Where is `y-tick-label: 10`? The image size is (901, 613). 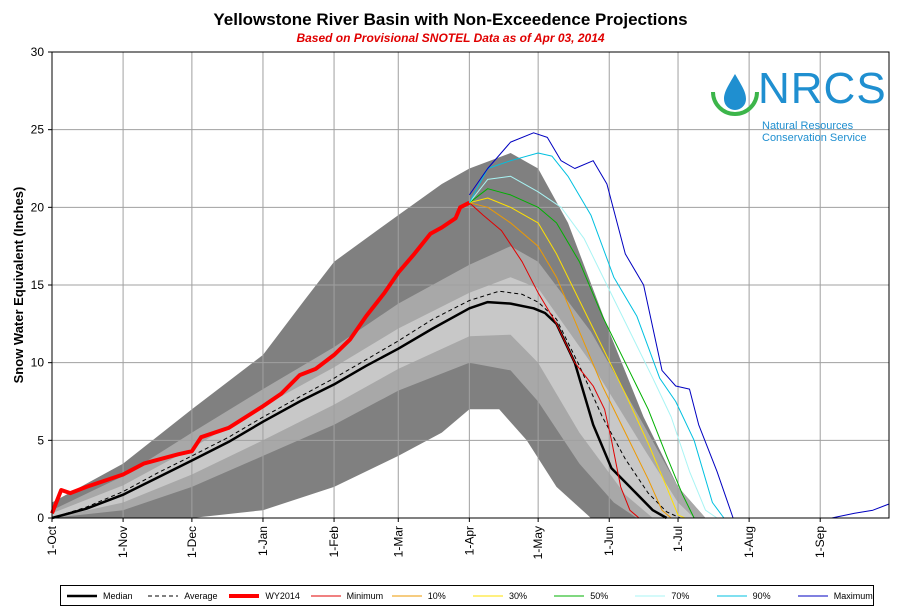 y-tick-label: 10 is located at coordinates (38, 363).